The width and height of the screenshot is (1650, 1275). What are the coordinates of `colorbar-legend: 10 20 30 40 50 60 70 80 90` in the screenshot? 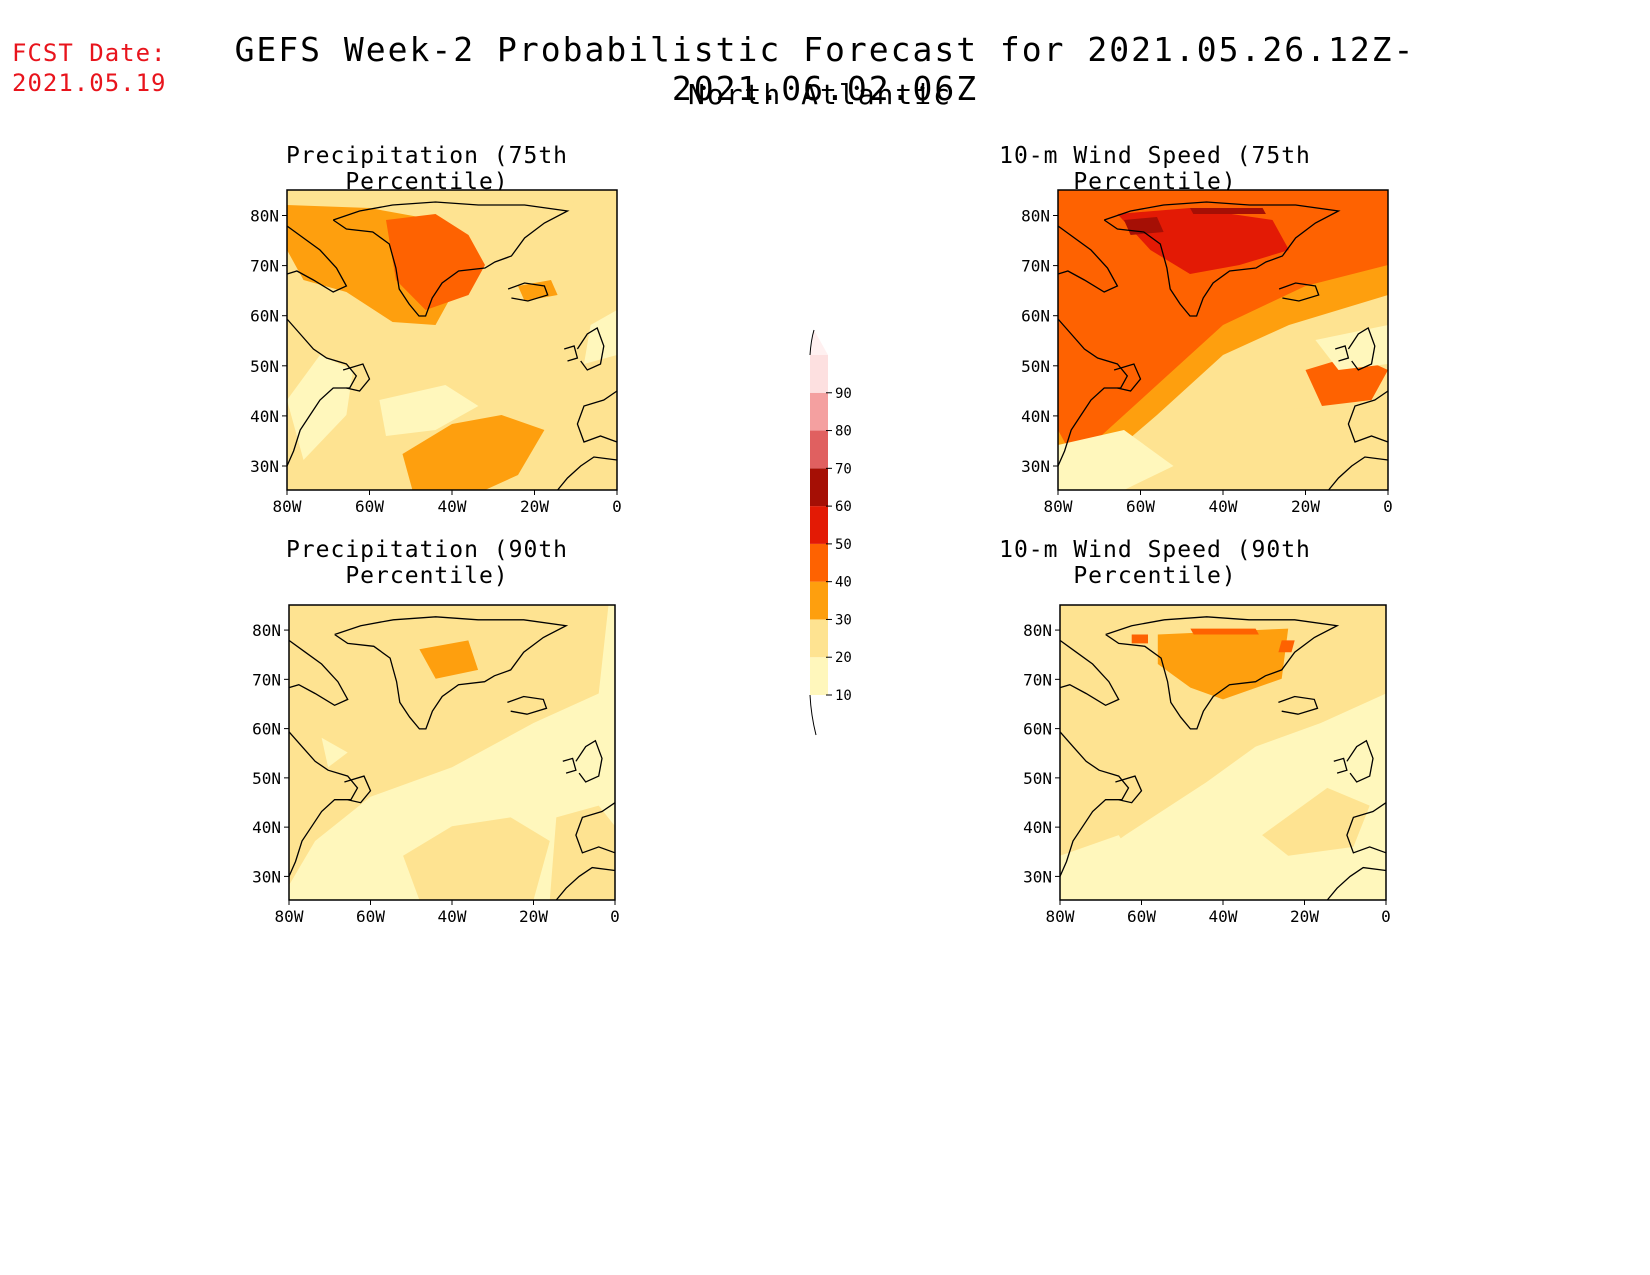 It's located at (830, 532).